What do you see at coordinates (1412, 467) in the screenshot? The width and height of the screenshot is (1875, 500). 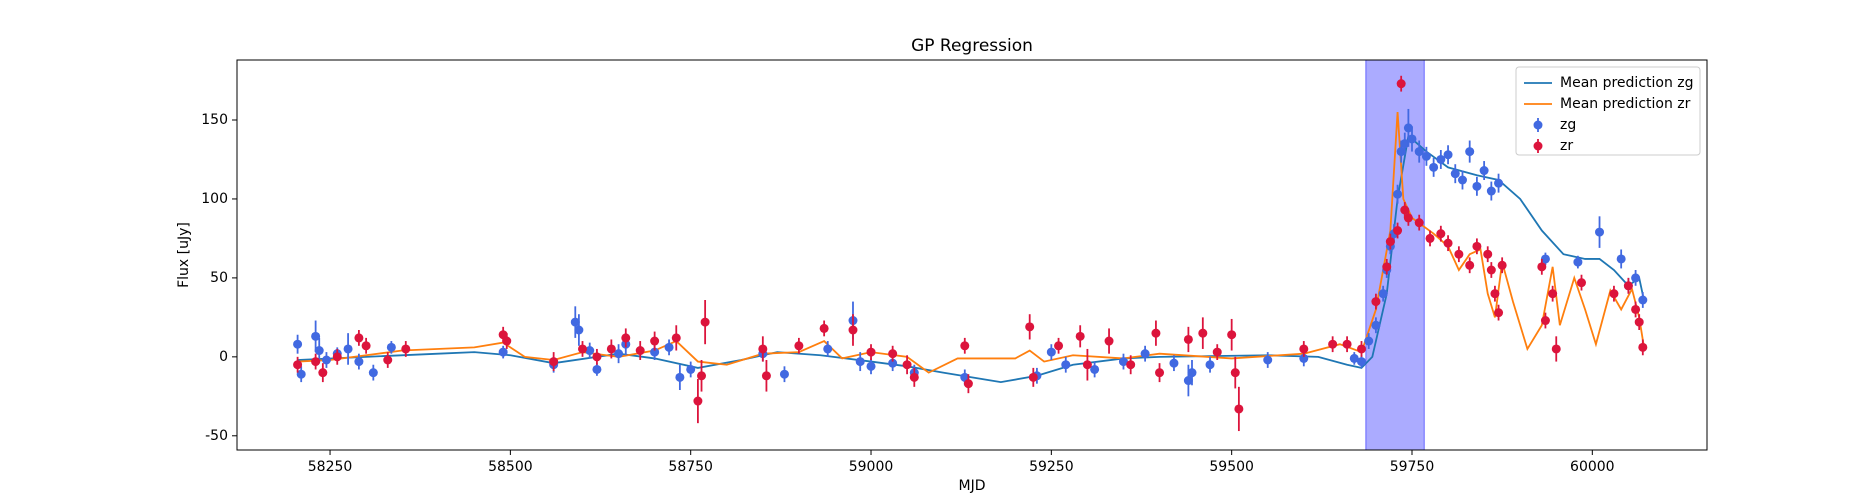 I see `x-tick-label: 59750` at bounding box center [1412, 467].